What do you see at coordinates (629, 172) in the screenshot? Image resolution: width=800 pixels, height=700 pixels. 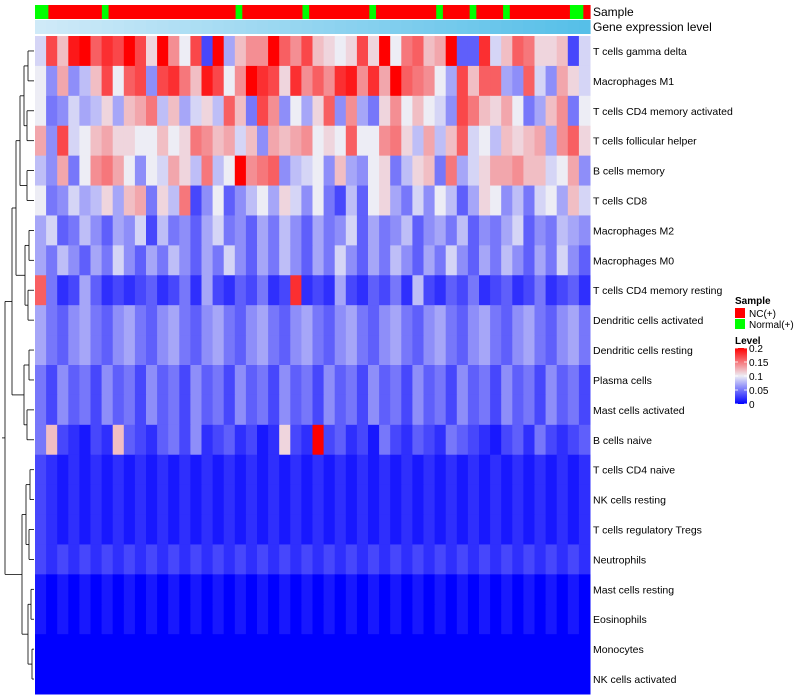 I see `row-label: B cells memory` at bounding box center [629, 172].